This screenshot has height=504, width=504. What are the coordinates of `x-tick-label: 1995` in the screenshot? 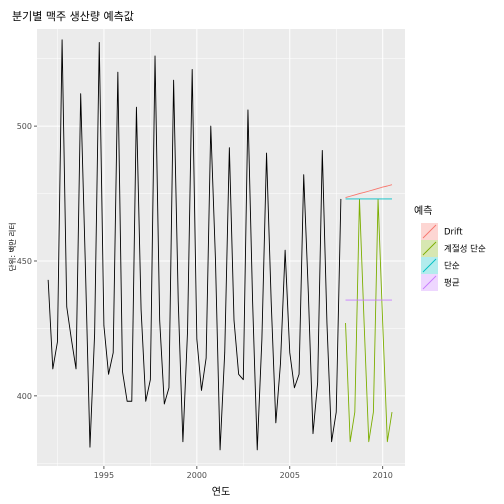 It's located at (104, 475).